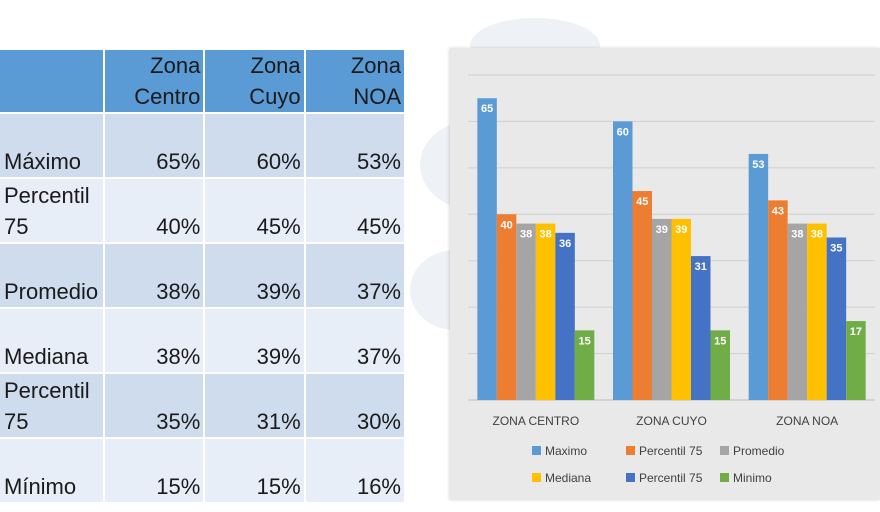 Image resolution: width=880 pixels, height=512 pixels. I want to click on data-label: 35, so click(836, 249).